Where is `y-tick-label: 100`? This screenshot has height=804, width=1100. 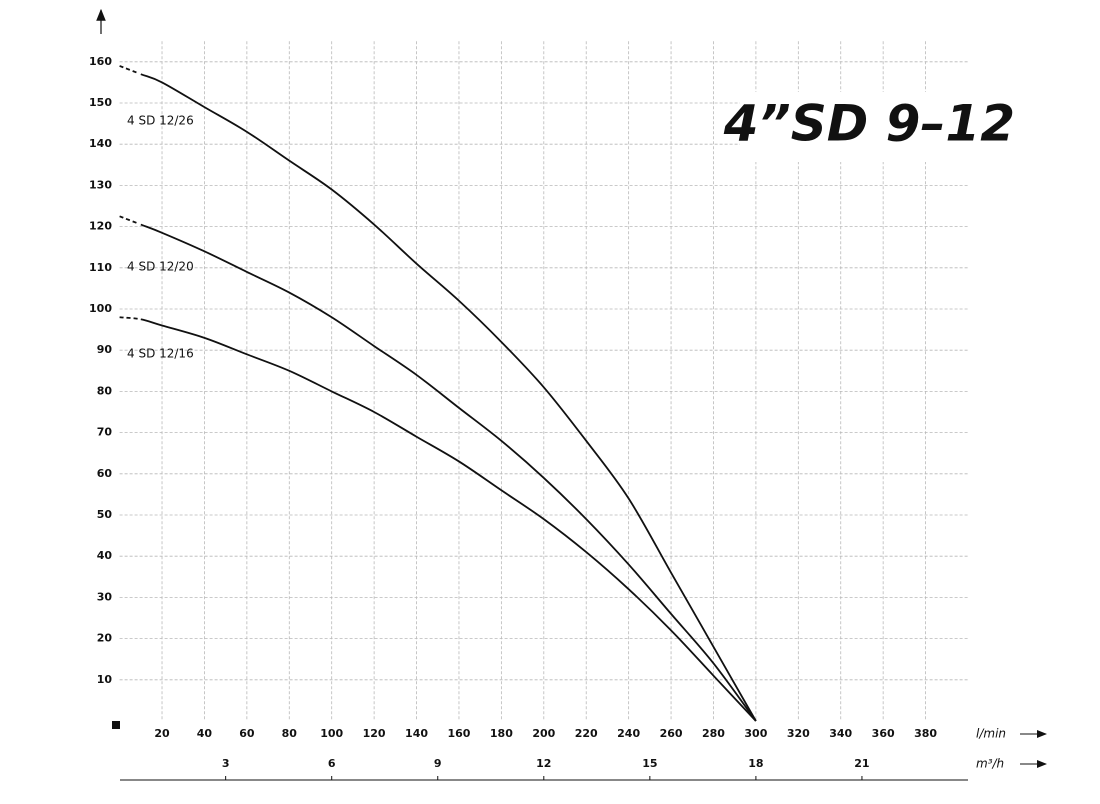
y-tick-label: 100 is located at coordinates (100, 308).